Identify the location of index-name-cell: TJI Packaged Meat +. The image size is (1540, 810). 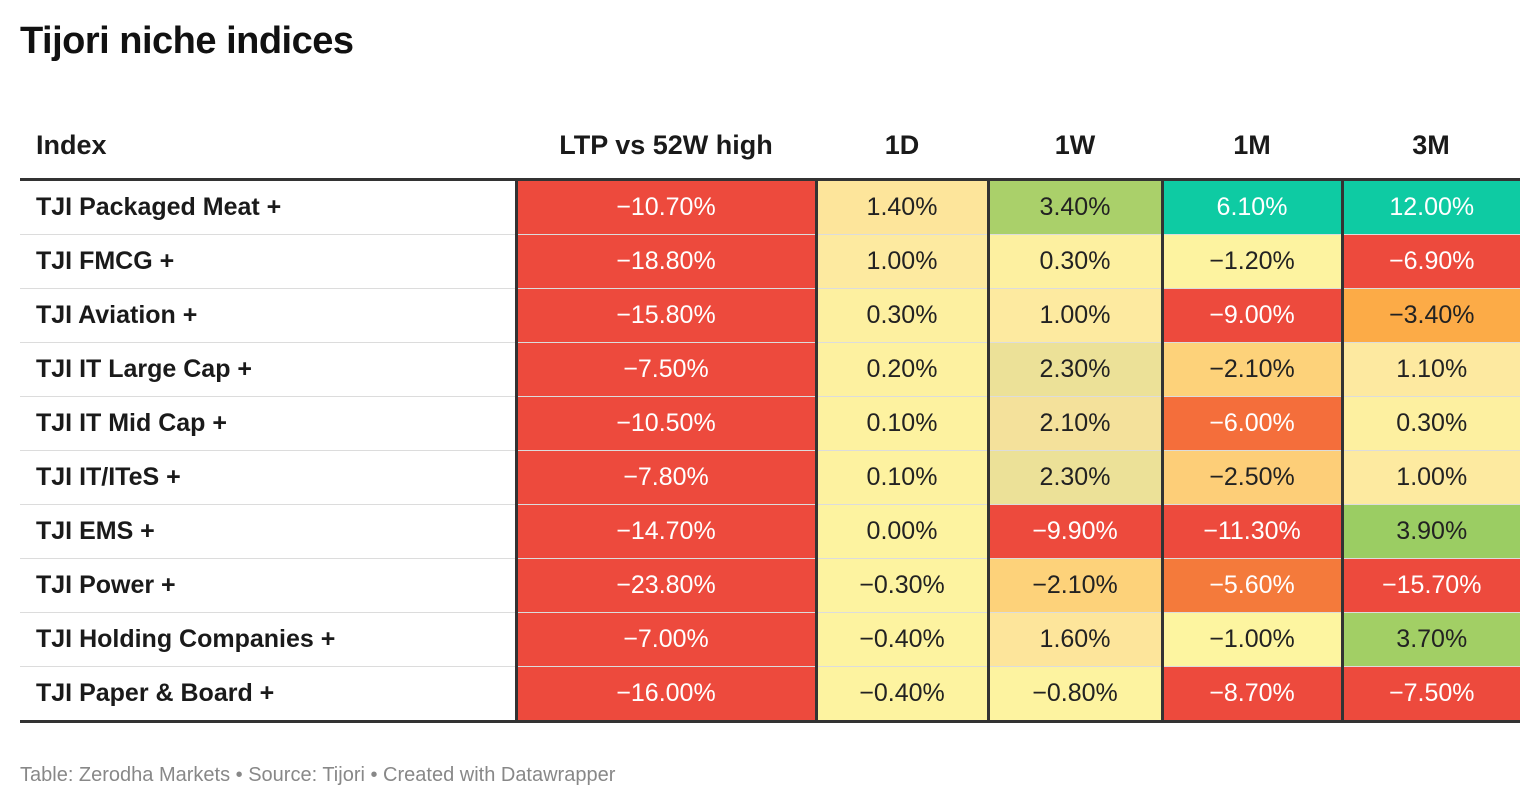
(268, 207).